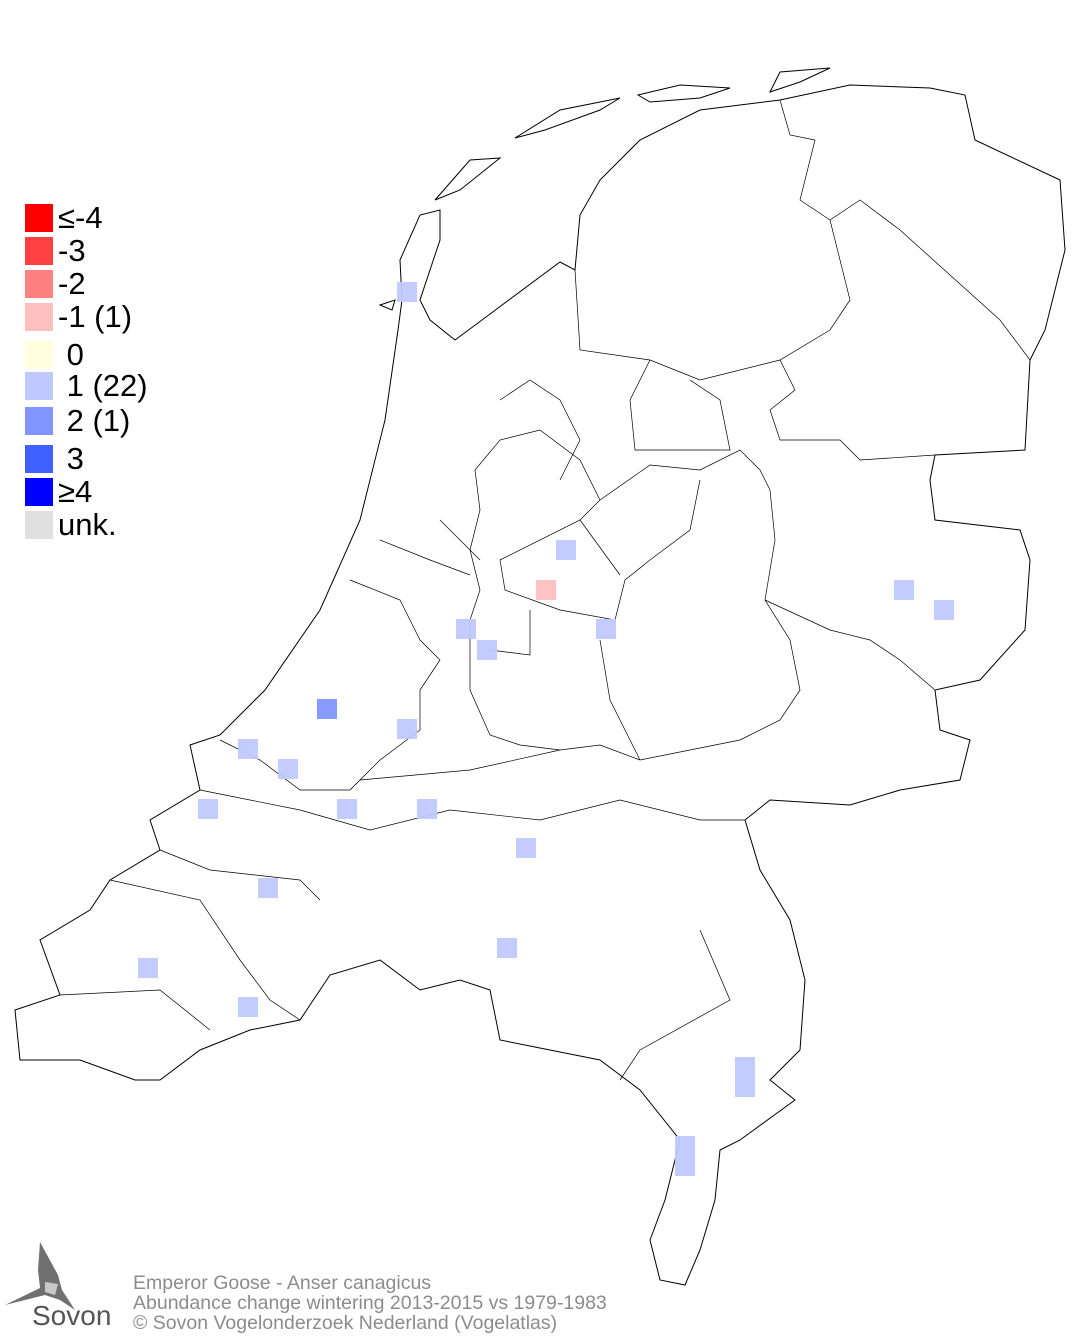 Image resolution: width=1074 pixels, height=1340 pixels. Describe the element at coordinates (55, 250) in the screenshot. I see `legend-item: -3` at that location.